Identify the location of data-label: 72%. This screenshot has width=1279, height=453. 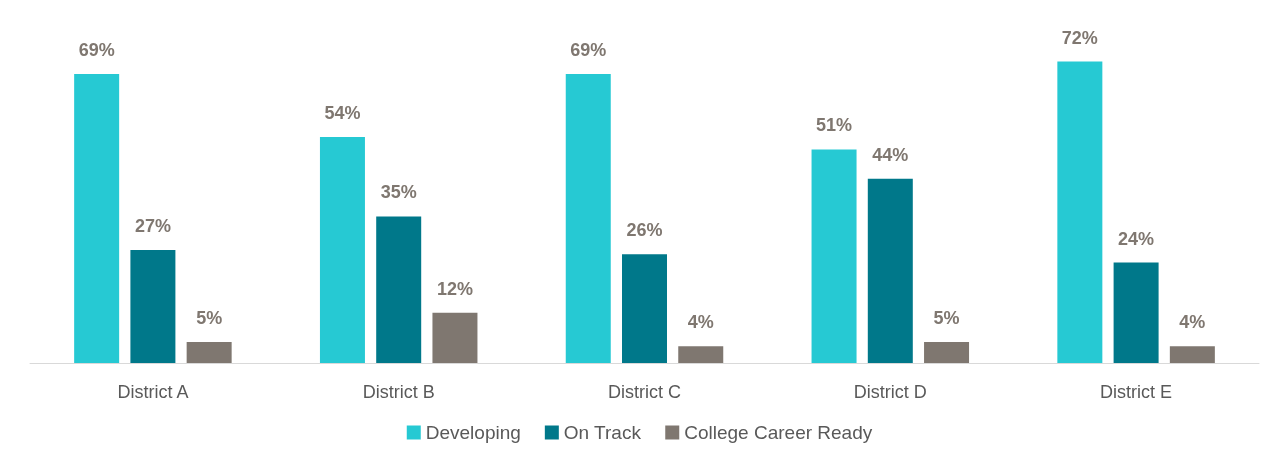
(1079, 37).